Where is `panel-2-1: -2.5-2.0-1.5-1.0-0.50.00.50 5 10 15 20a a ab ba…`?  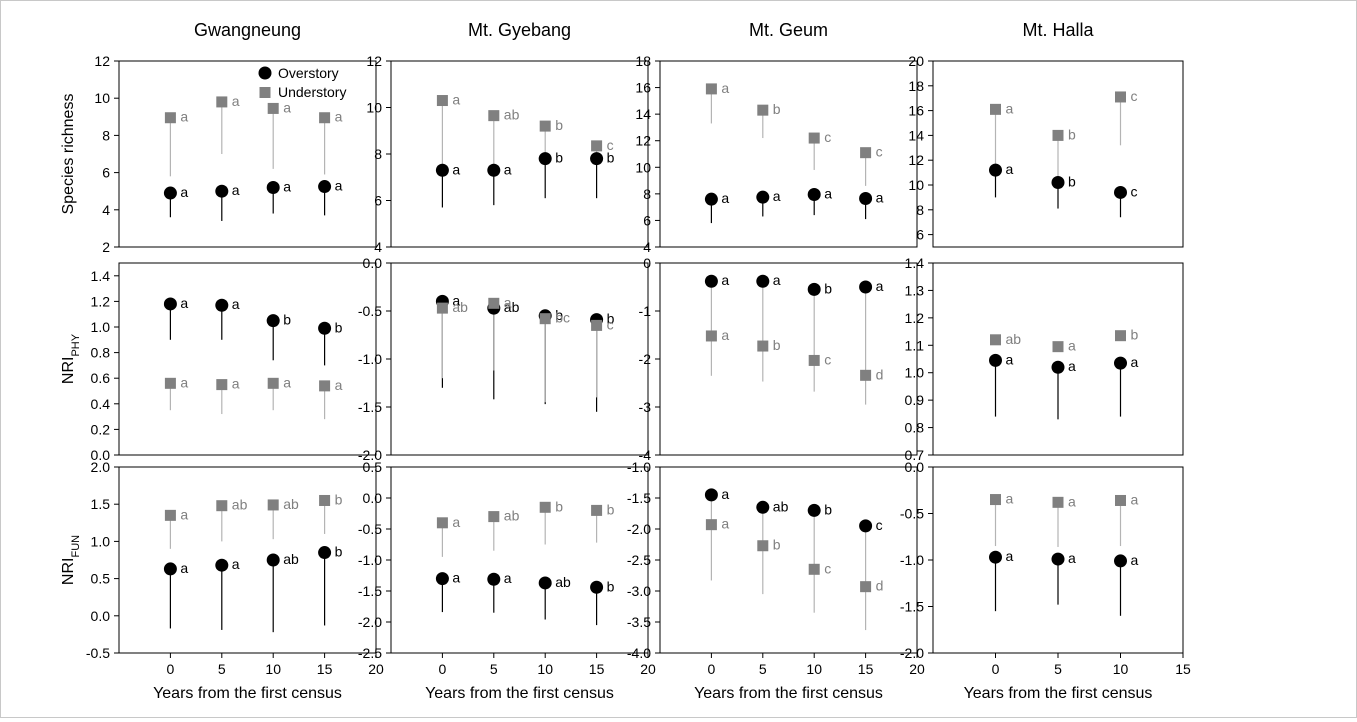 panel-2-1: -2.5-2.0-1.5-1.0-0.50.00.50 5 10 15 20a a ab ba… is located at coordinates (507, 568).